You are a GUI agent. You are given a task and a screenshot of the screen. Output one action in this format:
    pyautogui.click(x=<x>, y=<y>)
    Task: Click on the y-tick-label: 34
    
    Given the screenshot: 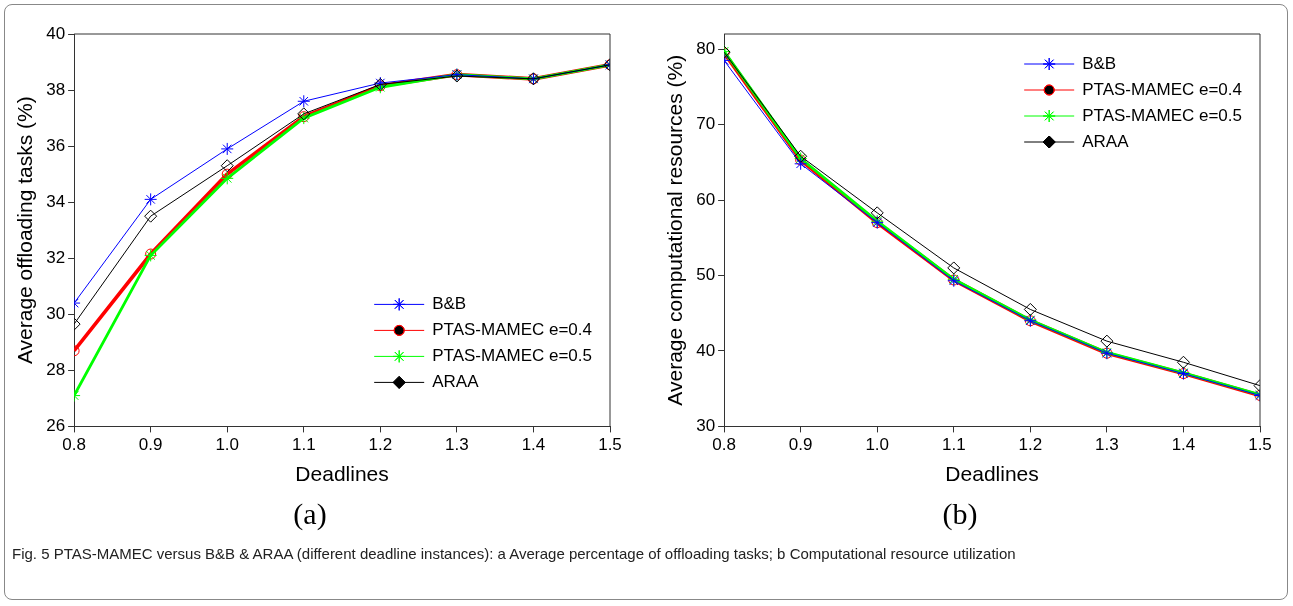 What is the action you would take?
    pyautogui.click(x=56, y=201)
    